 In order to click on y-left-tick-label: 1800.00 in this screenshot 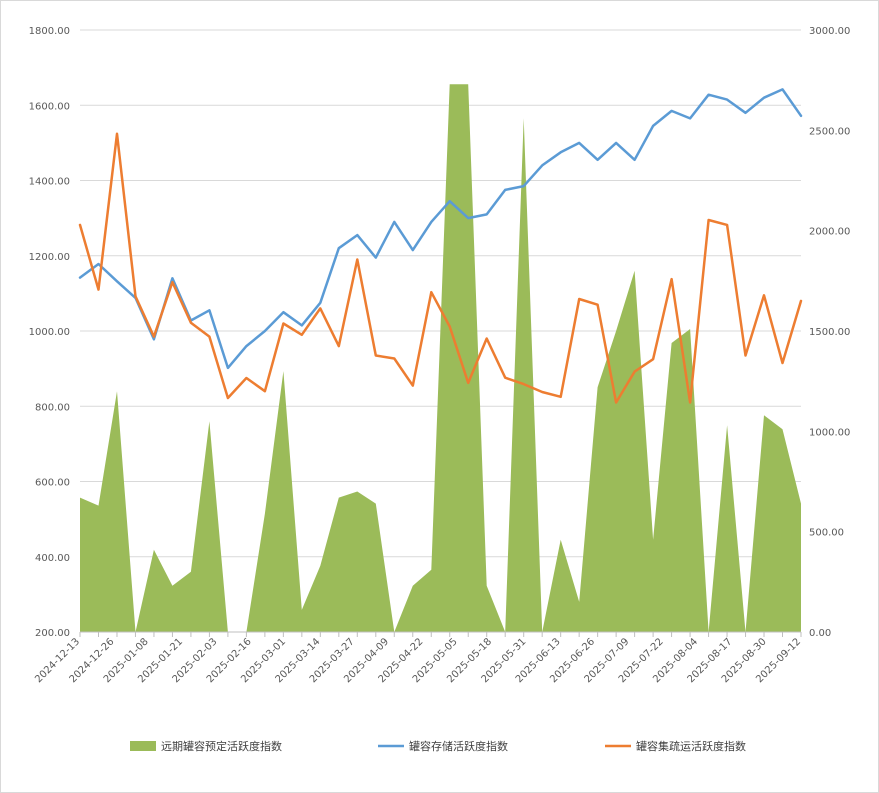, I will do `click(49, 31)`.